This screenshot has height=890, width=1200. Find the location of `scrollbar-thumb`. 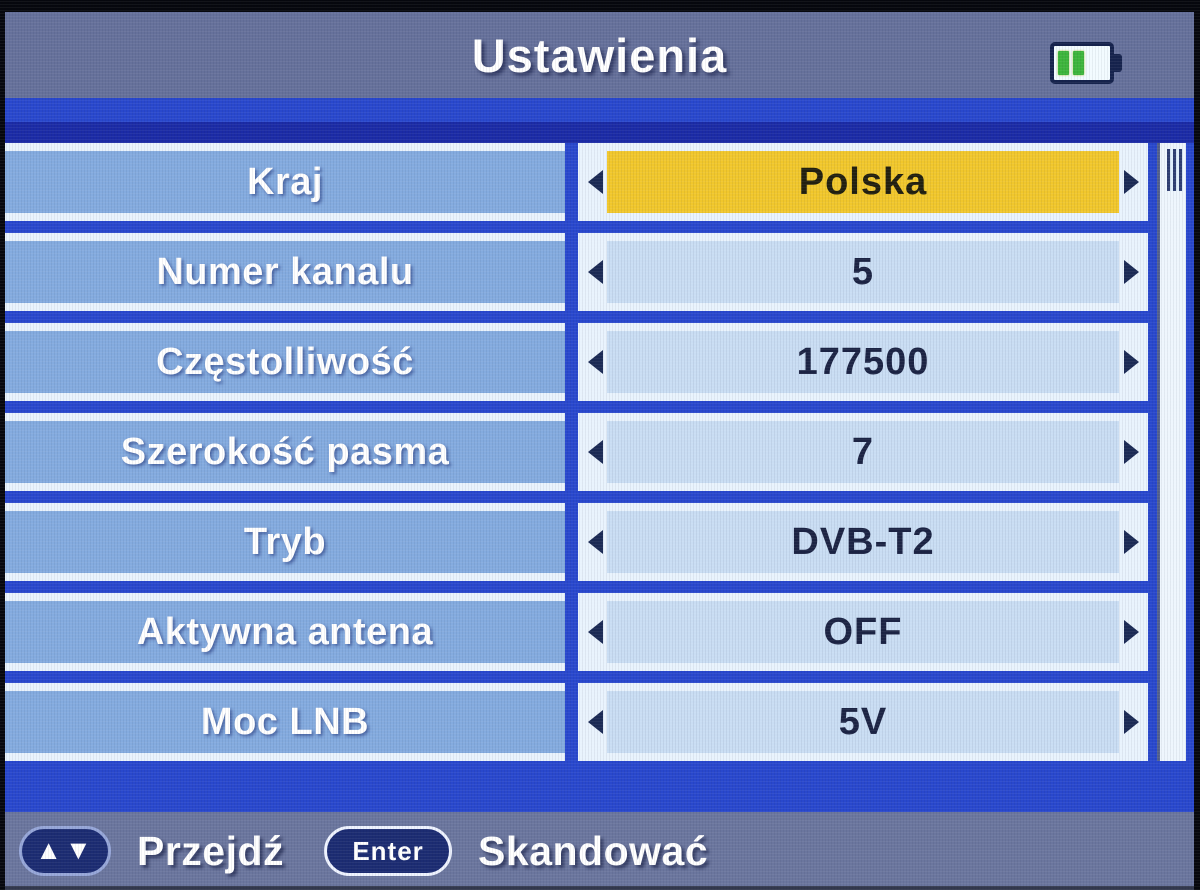

scrollbar-thumb is located at coordinates (1175, 170).